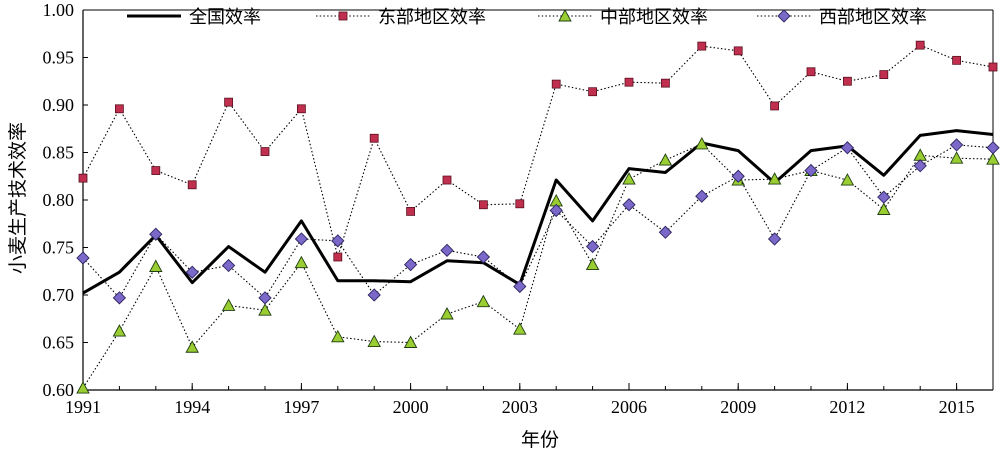  What do you see at coordinates (59, 248) in the screenshot?
I see `y-tick-label: 0.75` at bounding box center [59, 248].